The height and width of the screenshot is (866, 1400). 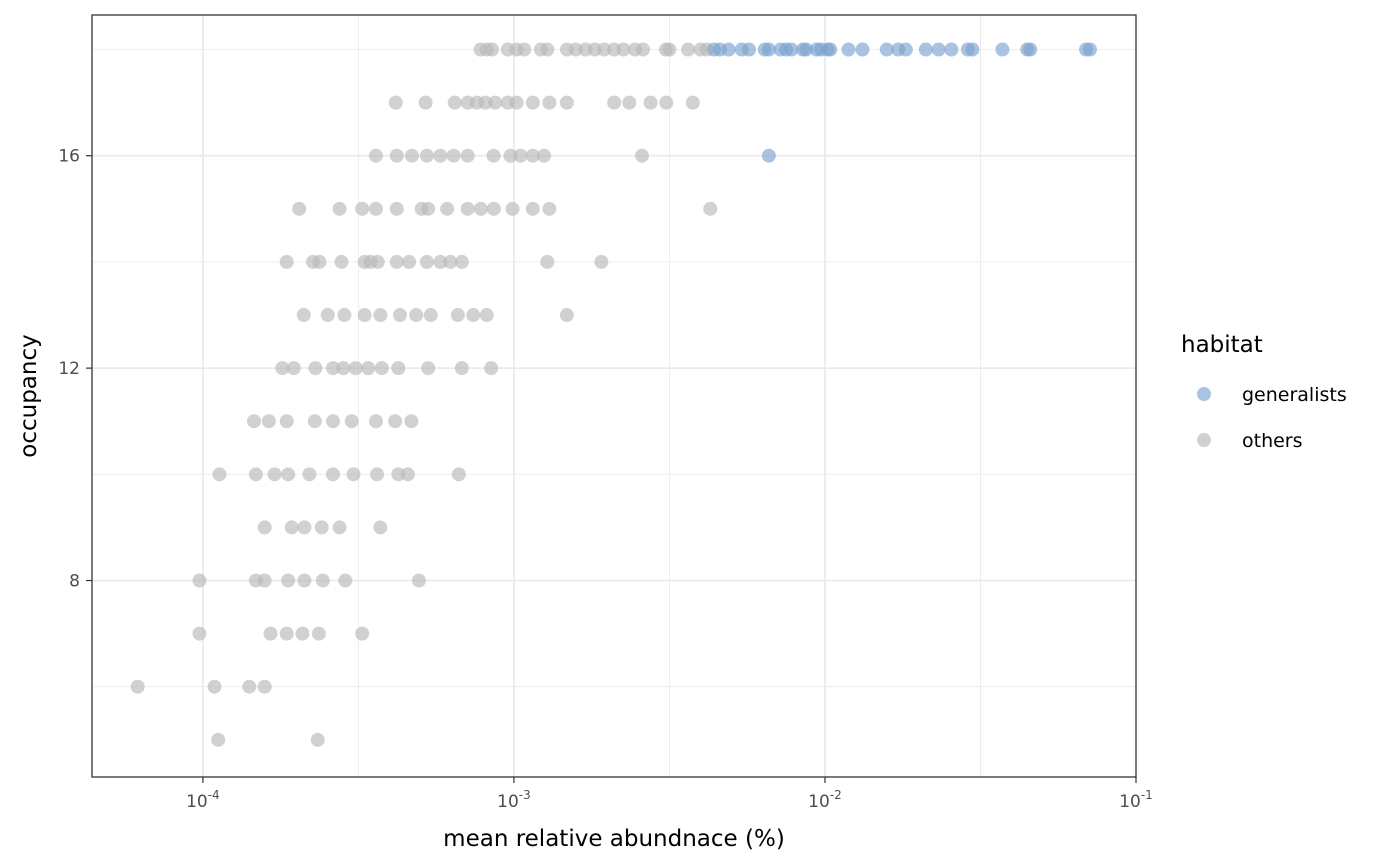 I want to click on legend-key-generalists, so click(x=1204, y=394).